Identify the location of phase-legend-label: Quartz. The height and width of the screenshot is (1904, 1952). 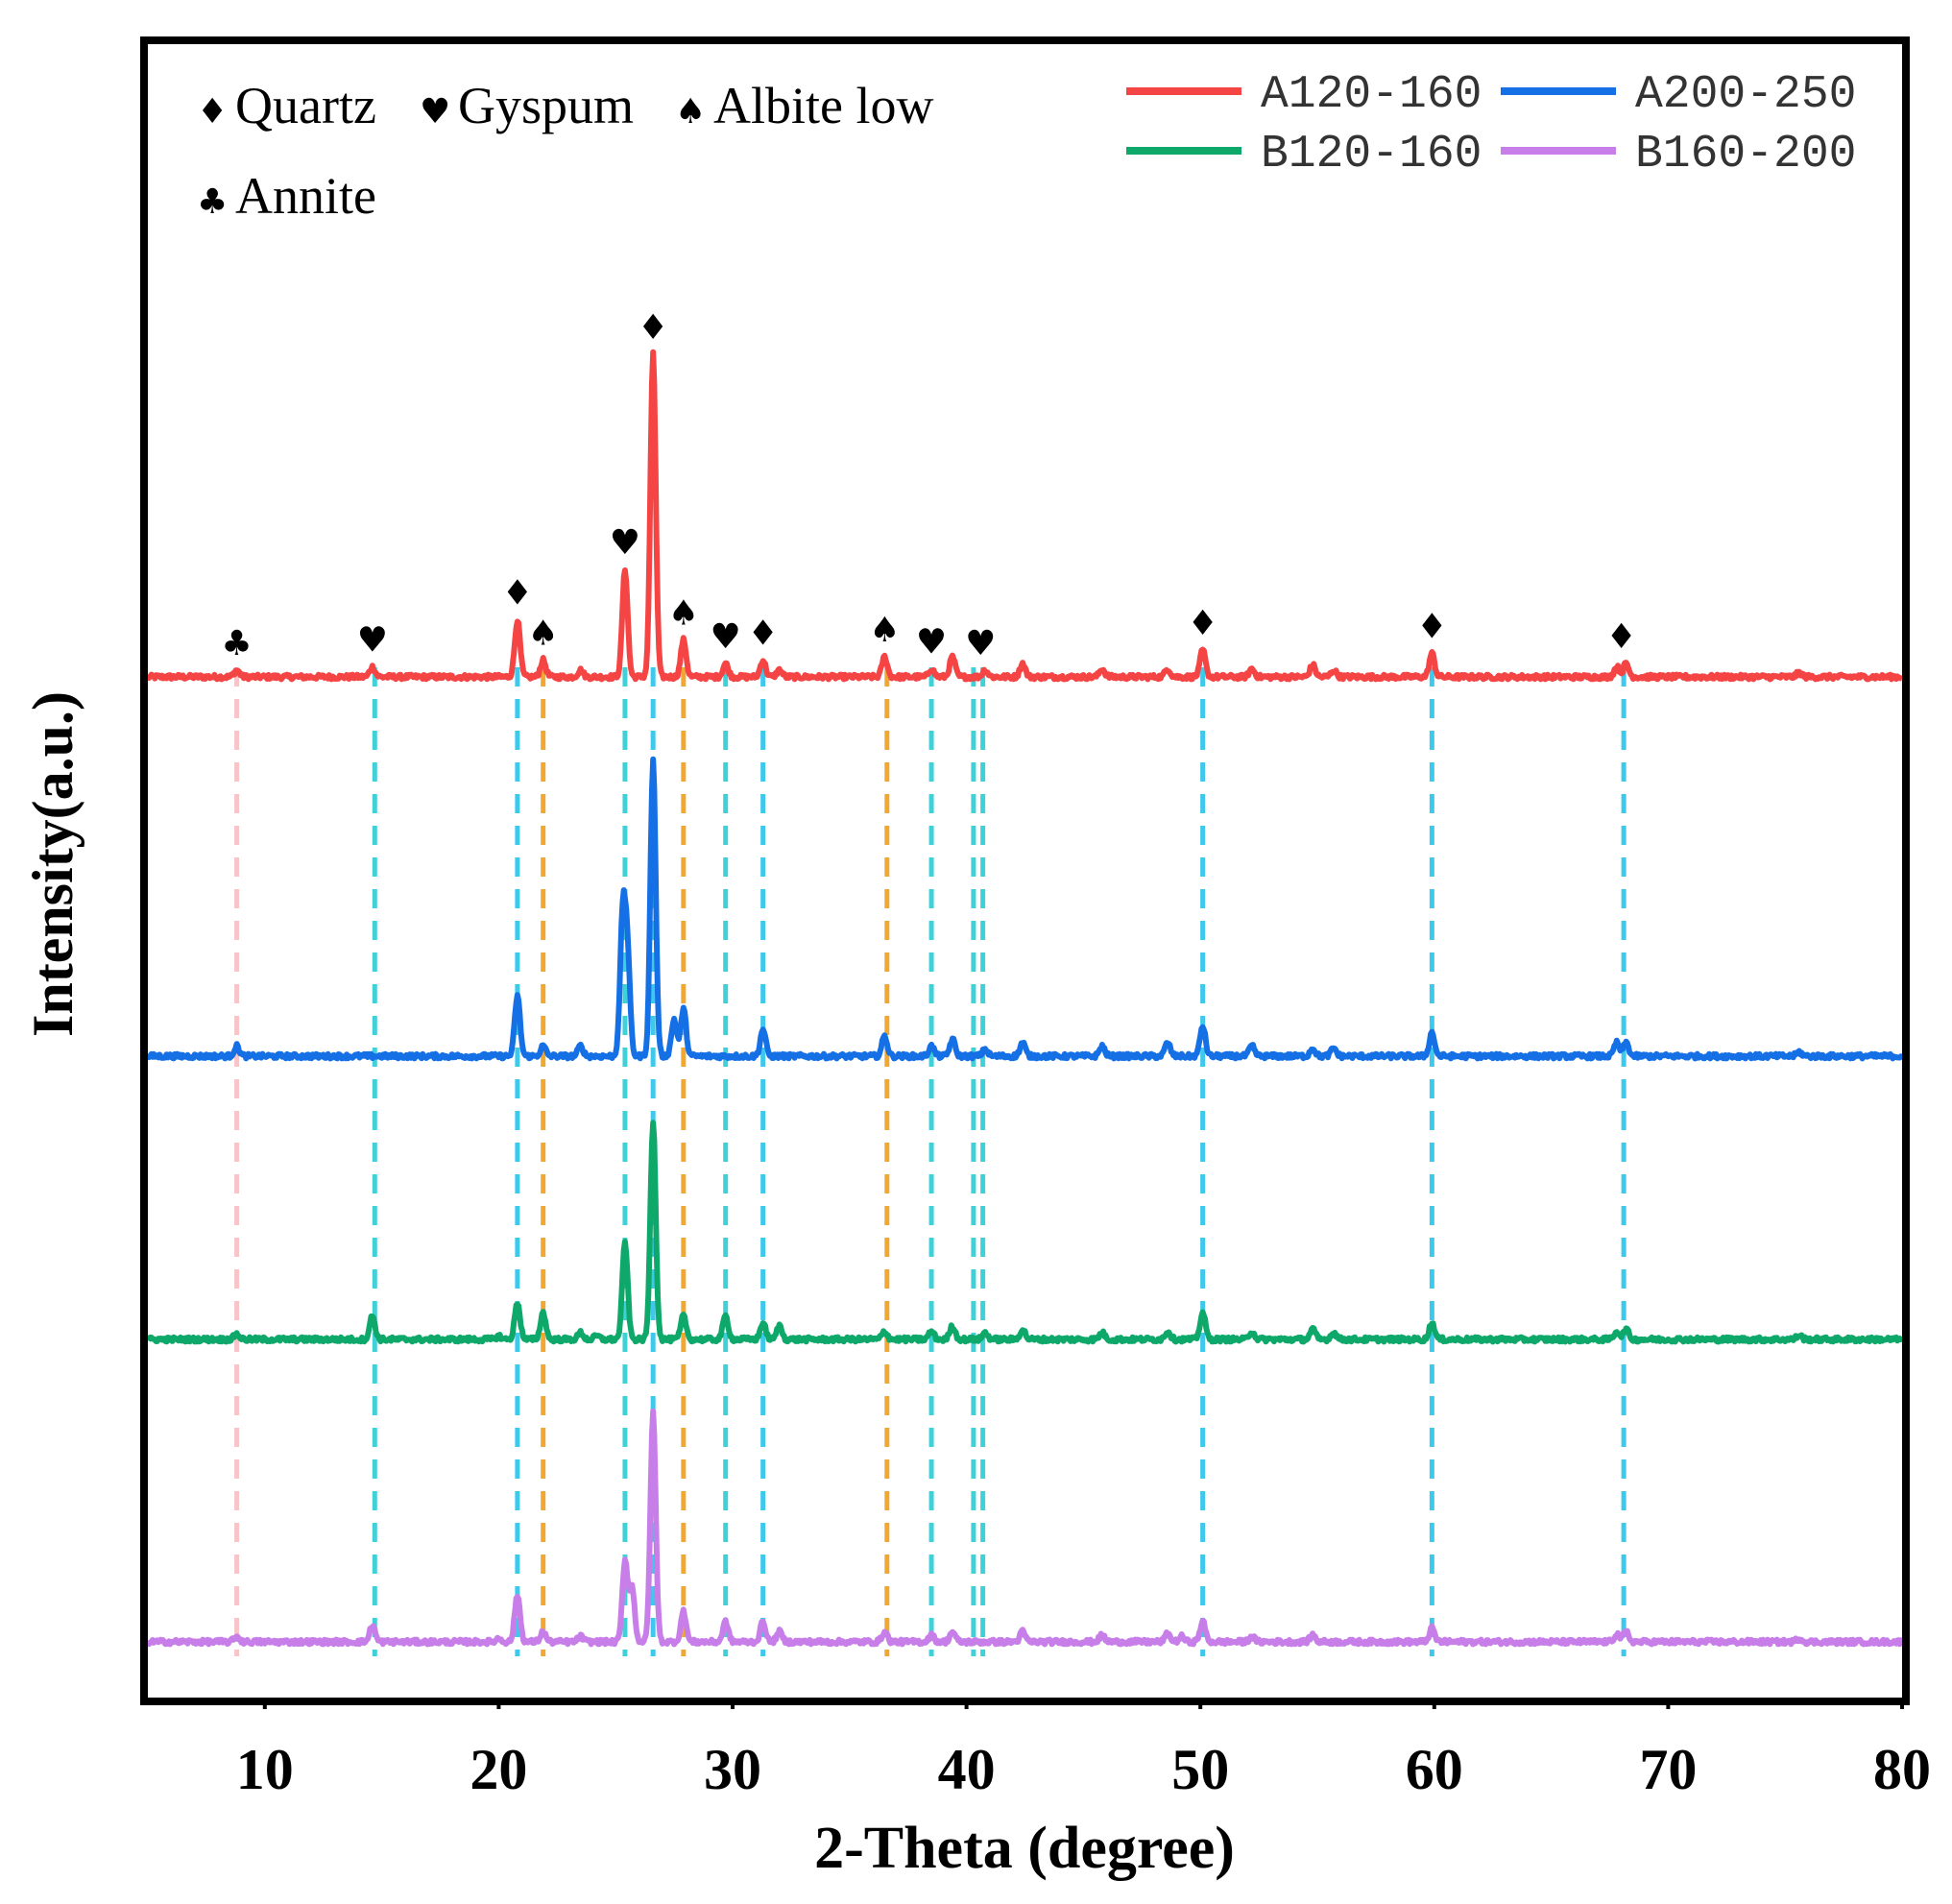
(306, 106).